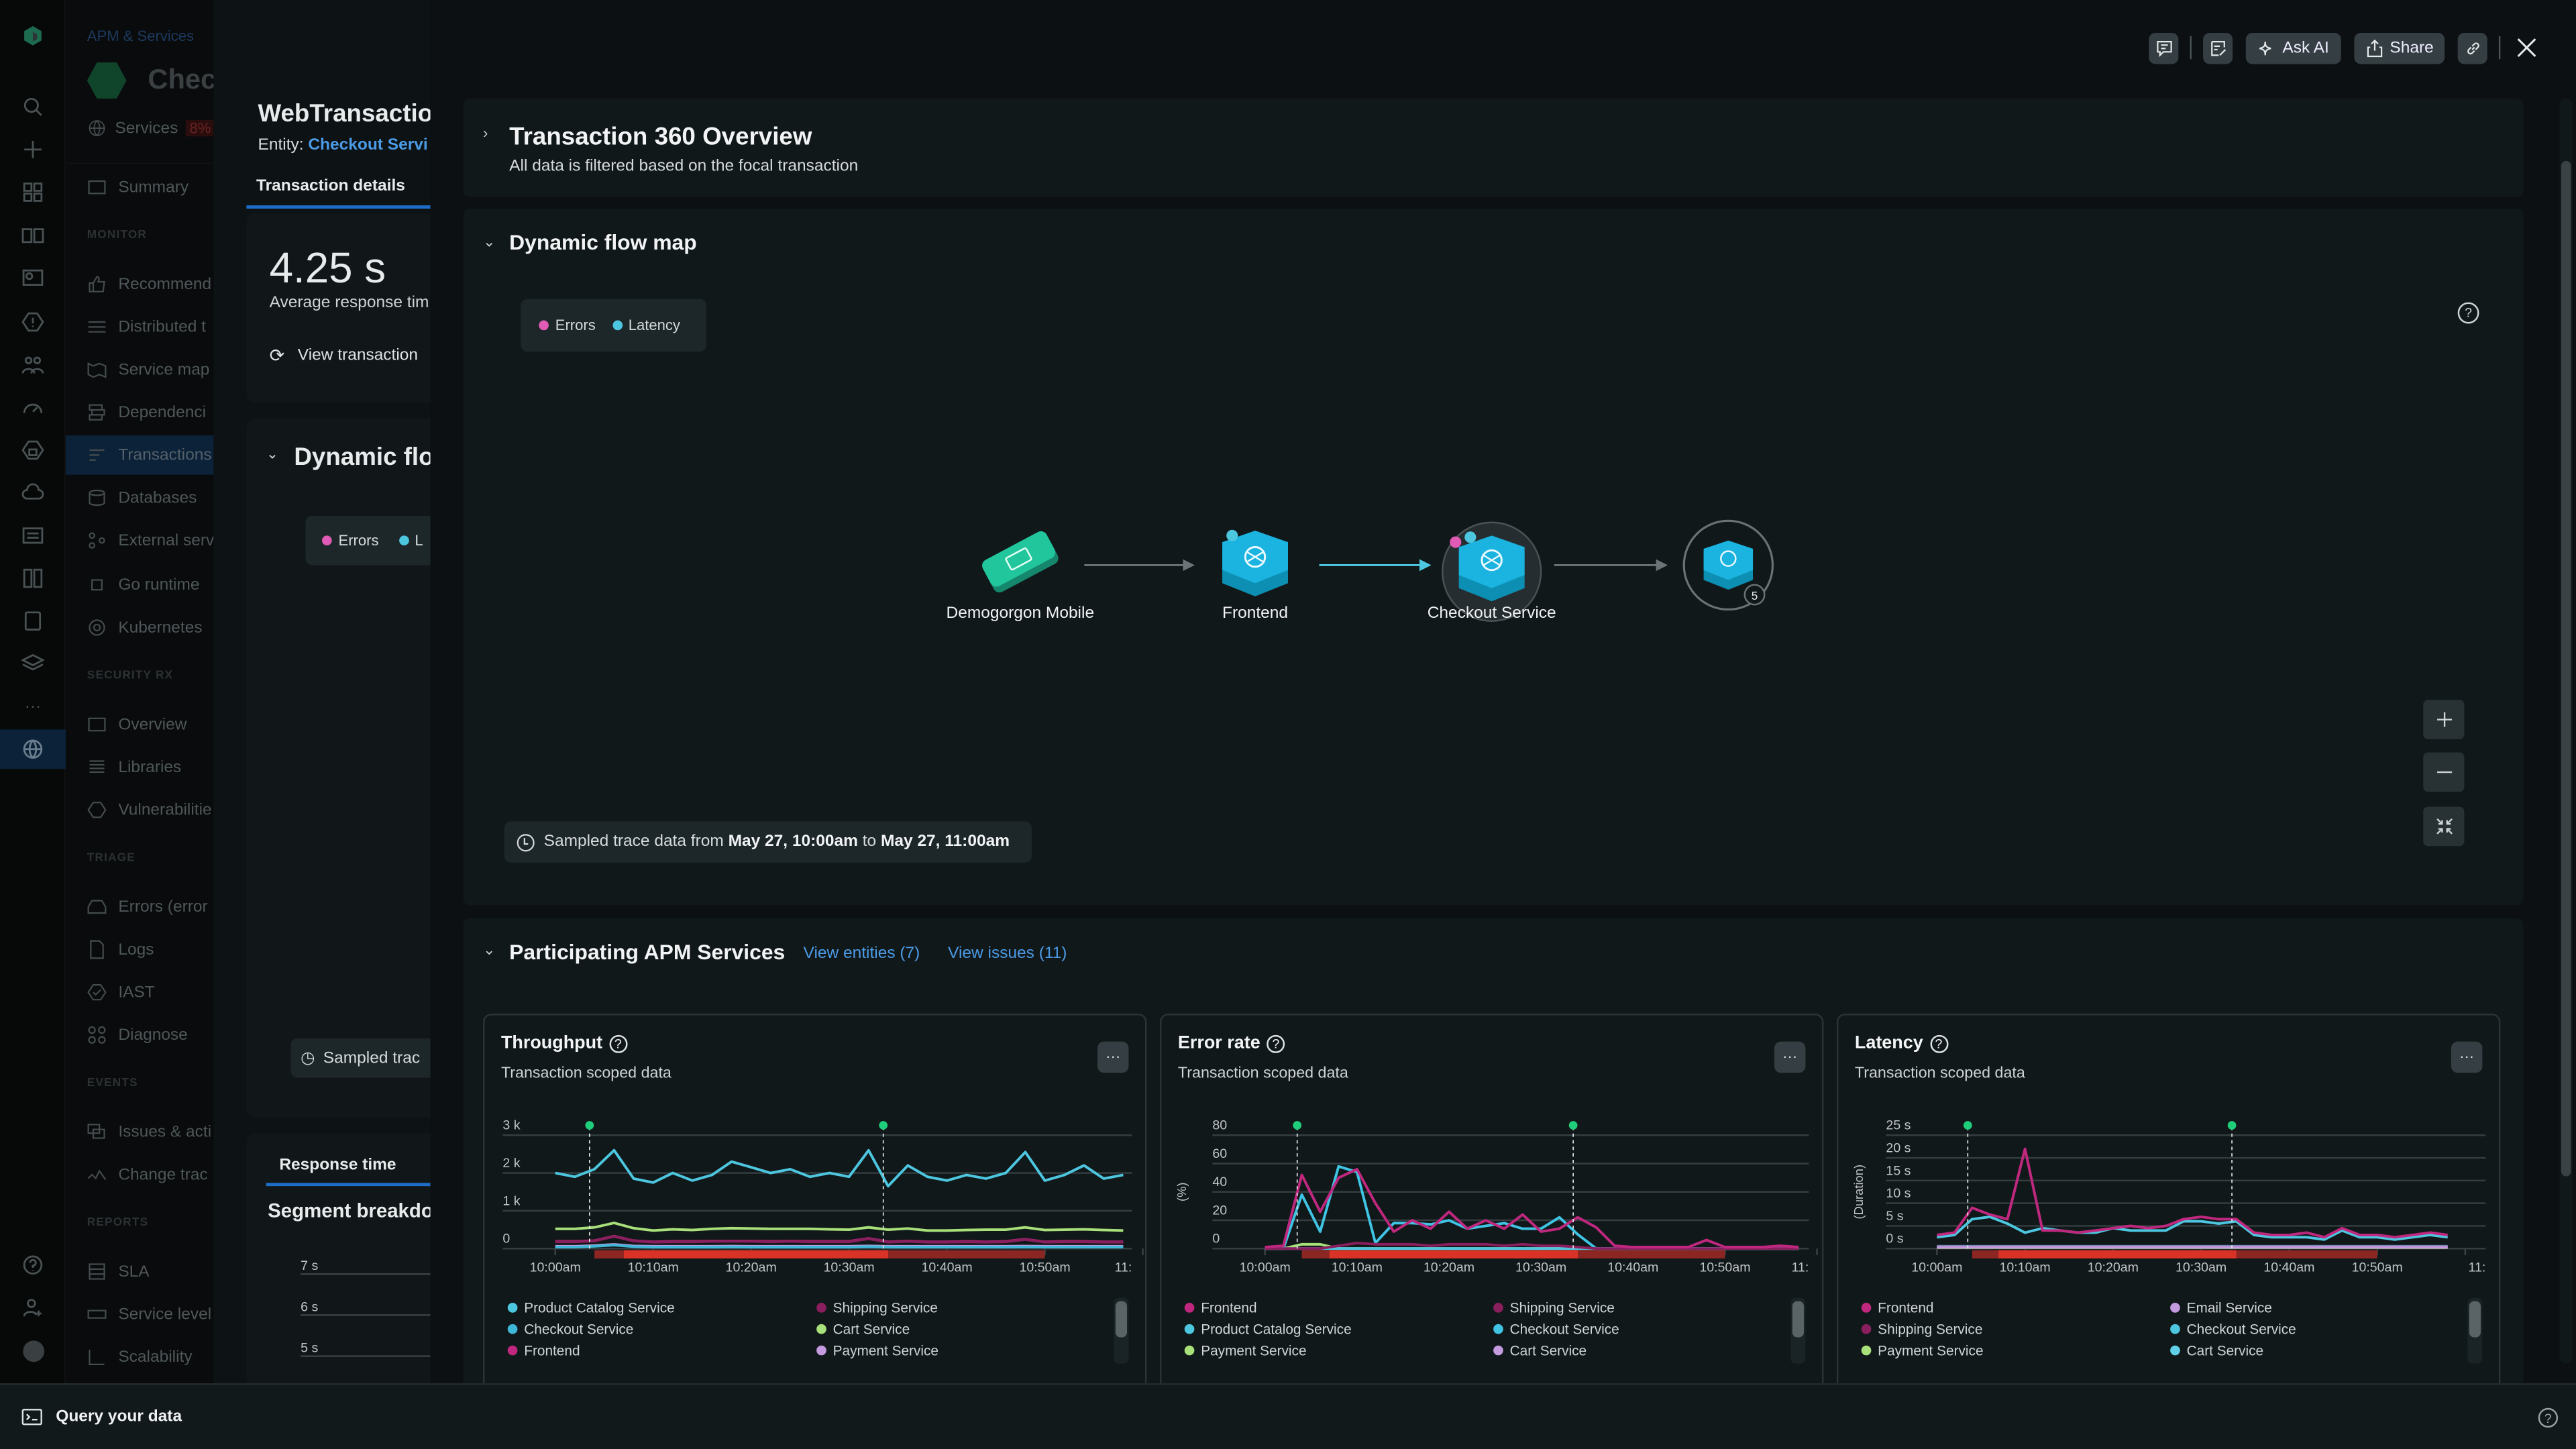 The width and height of the screenshot is (2576, 1449). I want to click on nav-item-go-runtime: Go runtime, so click(139, 584).